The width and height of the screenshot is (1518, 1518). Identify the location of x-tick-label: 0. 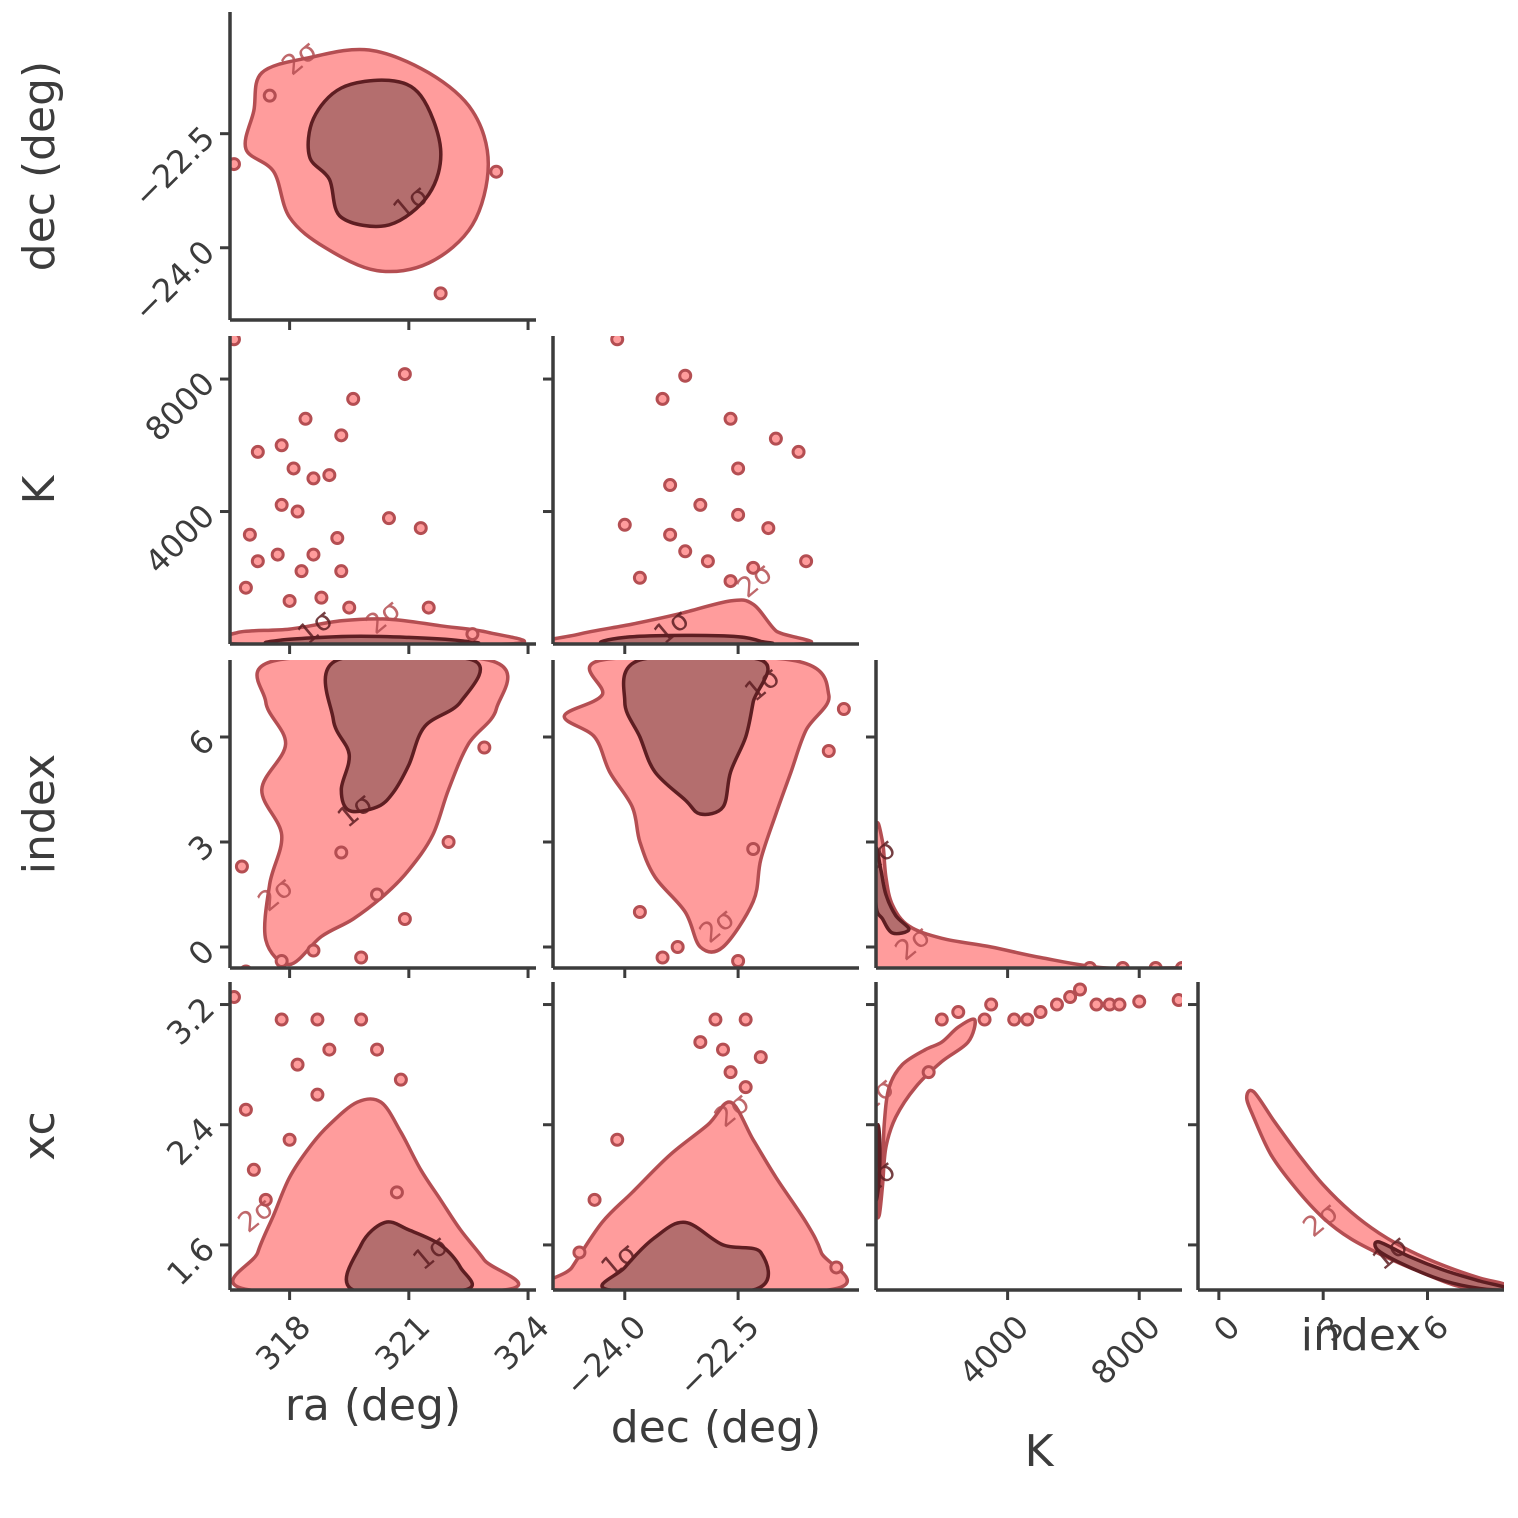
(1226, 1328).